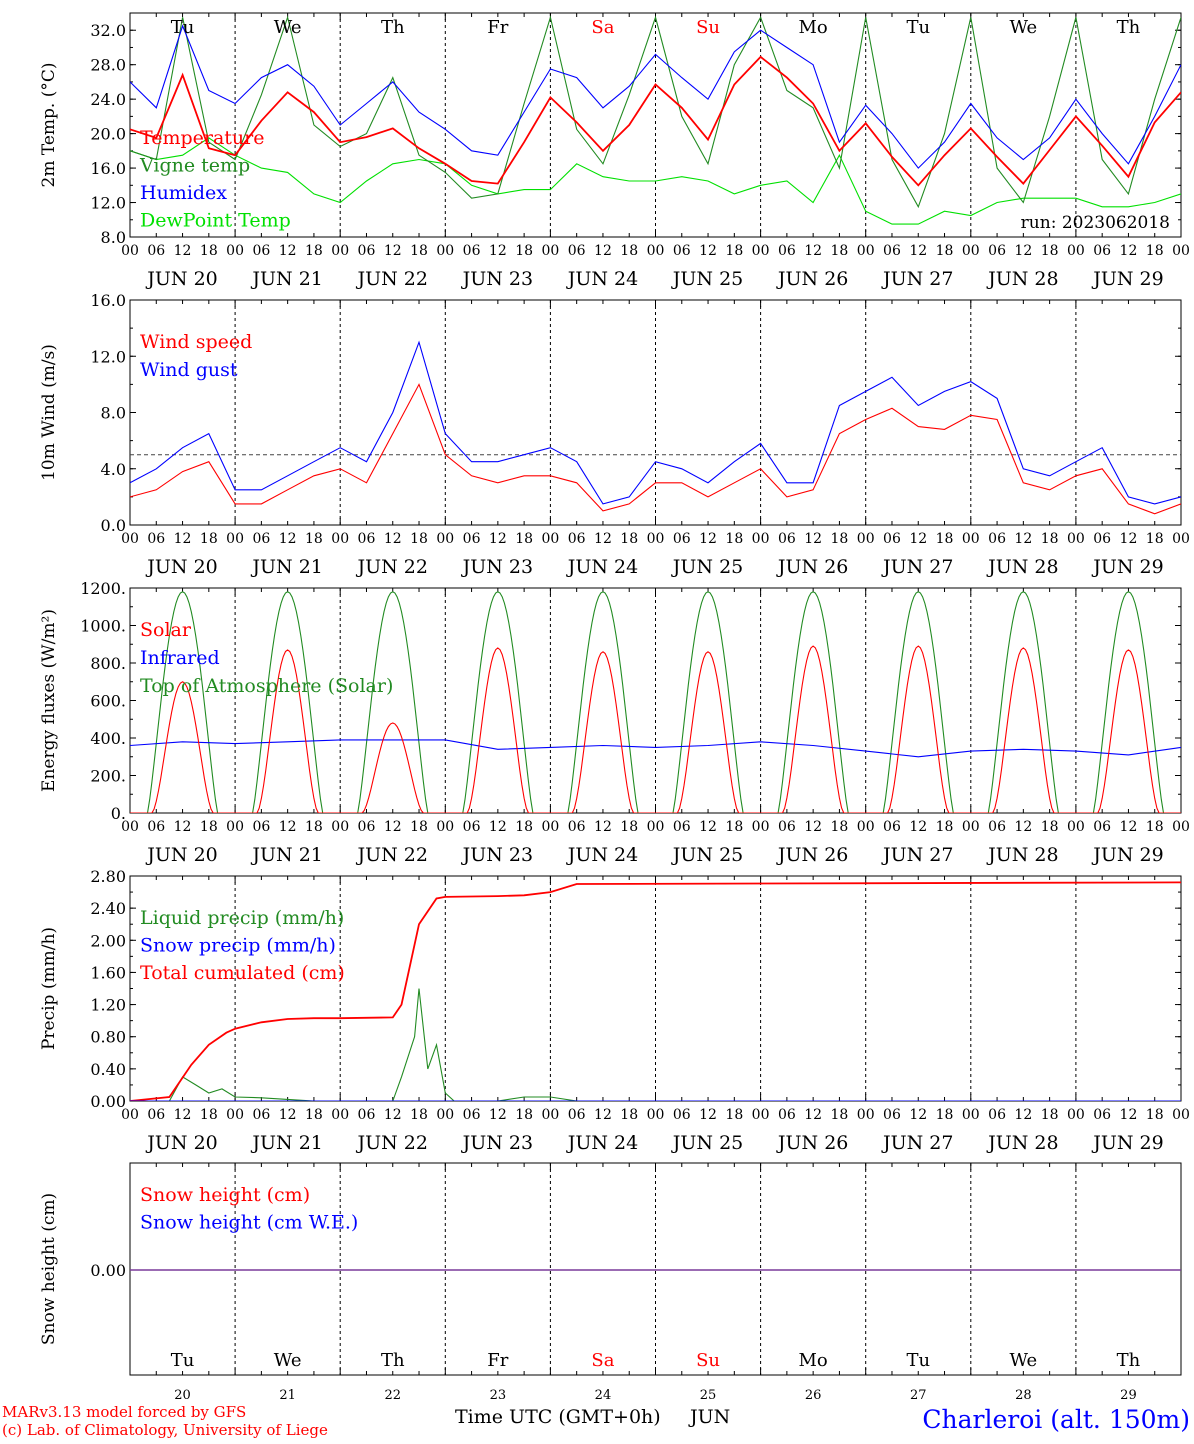  What do you see at coordinates (238, 946) in the screenshot?
I see `legend-snow-precip-mm-h-: Snow precip (mm/h)` at bounding box center [238, 946].